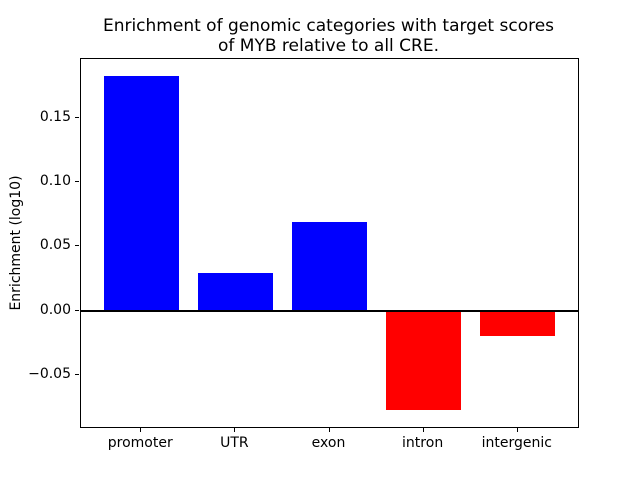 The image size is (640, 480). What do you see at coordinates (55, 116) in the screenshot?
I see `y-tick-label: 0.15` at bounding box center [55, 116].